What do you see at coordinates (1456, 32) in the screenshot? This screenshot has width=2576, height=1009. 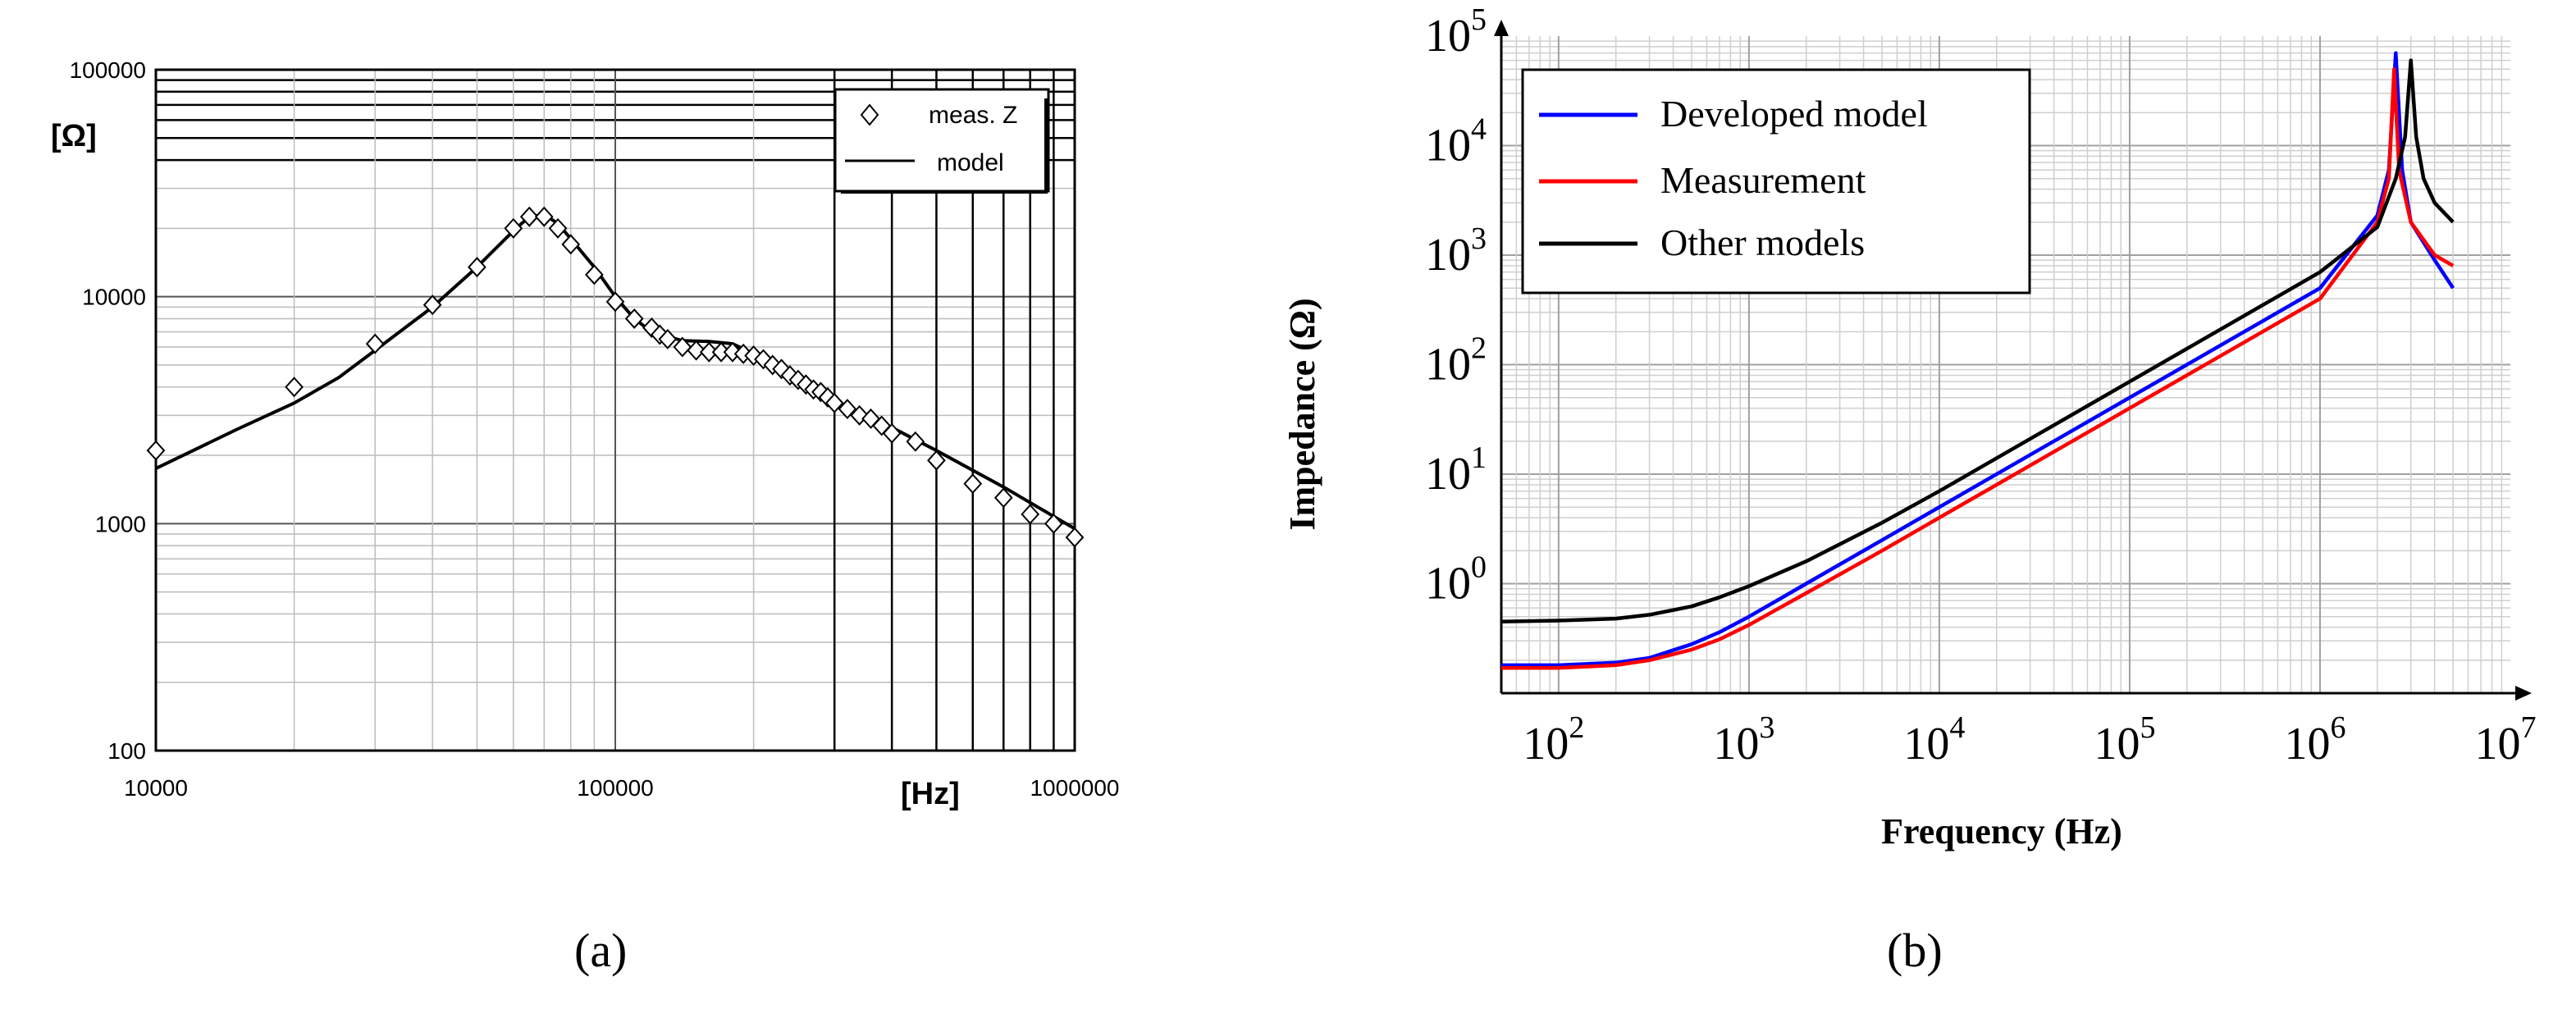 I see `panel-b-y-tick-label: 10⁵` at bounding box center [1456, 32].